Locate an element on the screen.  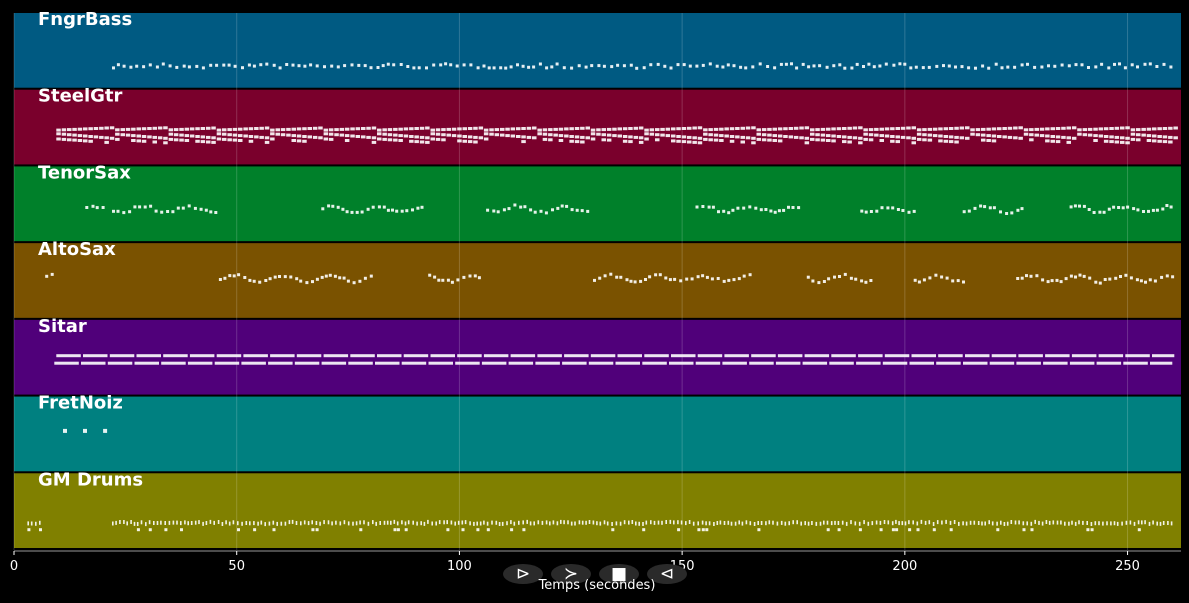
forward-button: ≻ is located at coordinates (571, 574).